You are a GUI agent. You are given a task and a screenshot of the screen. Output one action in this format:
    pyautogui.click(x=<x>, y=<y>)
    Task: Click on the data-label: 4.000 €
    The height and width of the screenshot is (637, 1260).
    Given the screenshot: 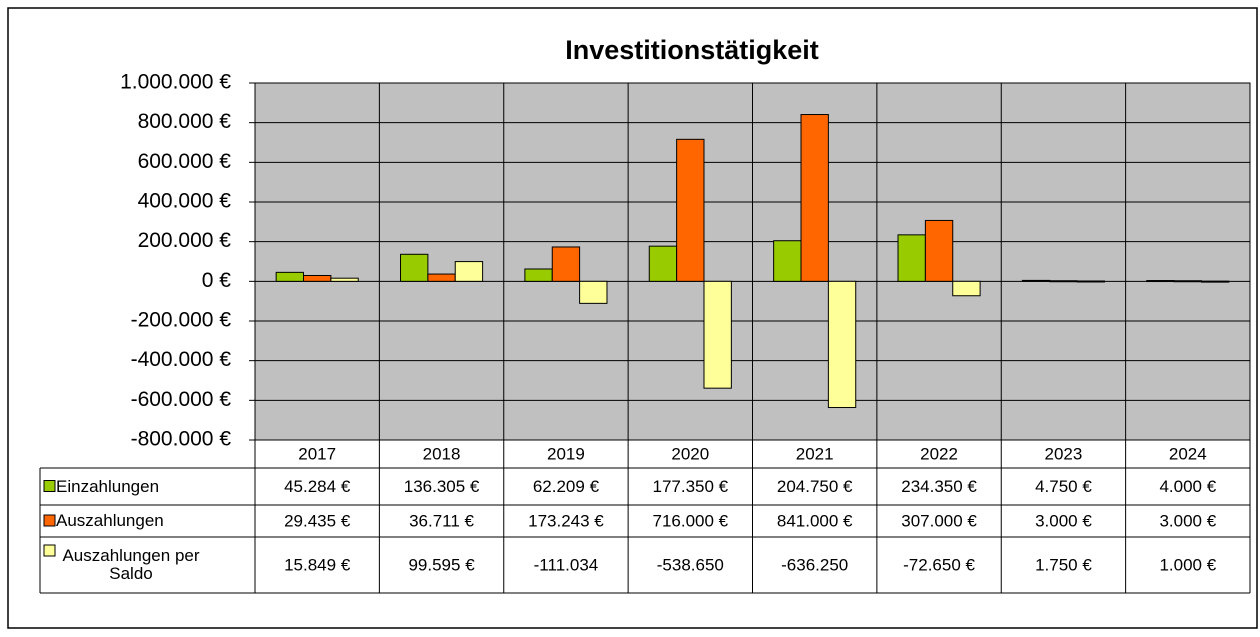 What is the action you would take?
    pyautogui.click(x=1187, y=486)
    